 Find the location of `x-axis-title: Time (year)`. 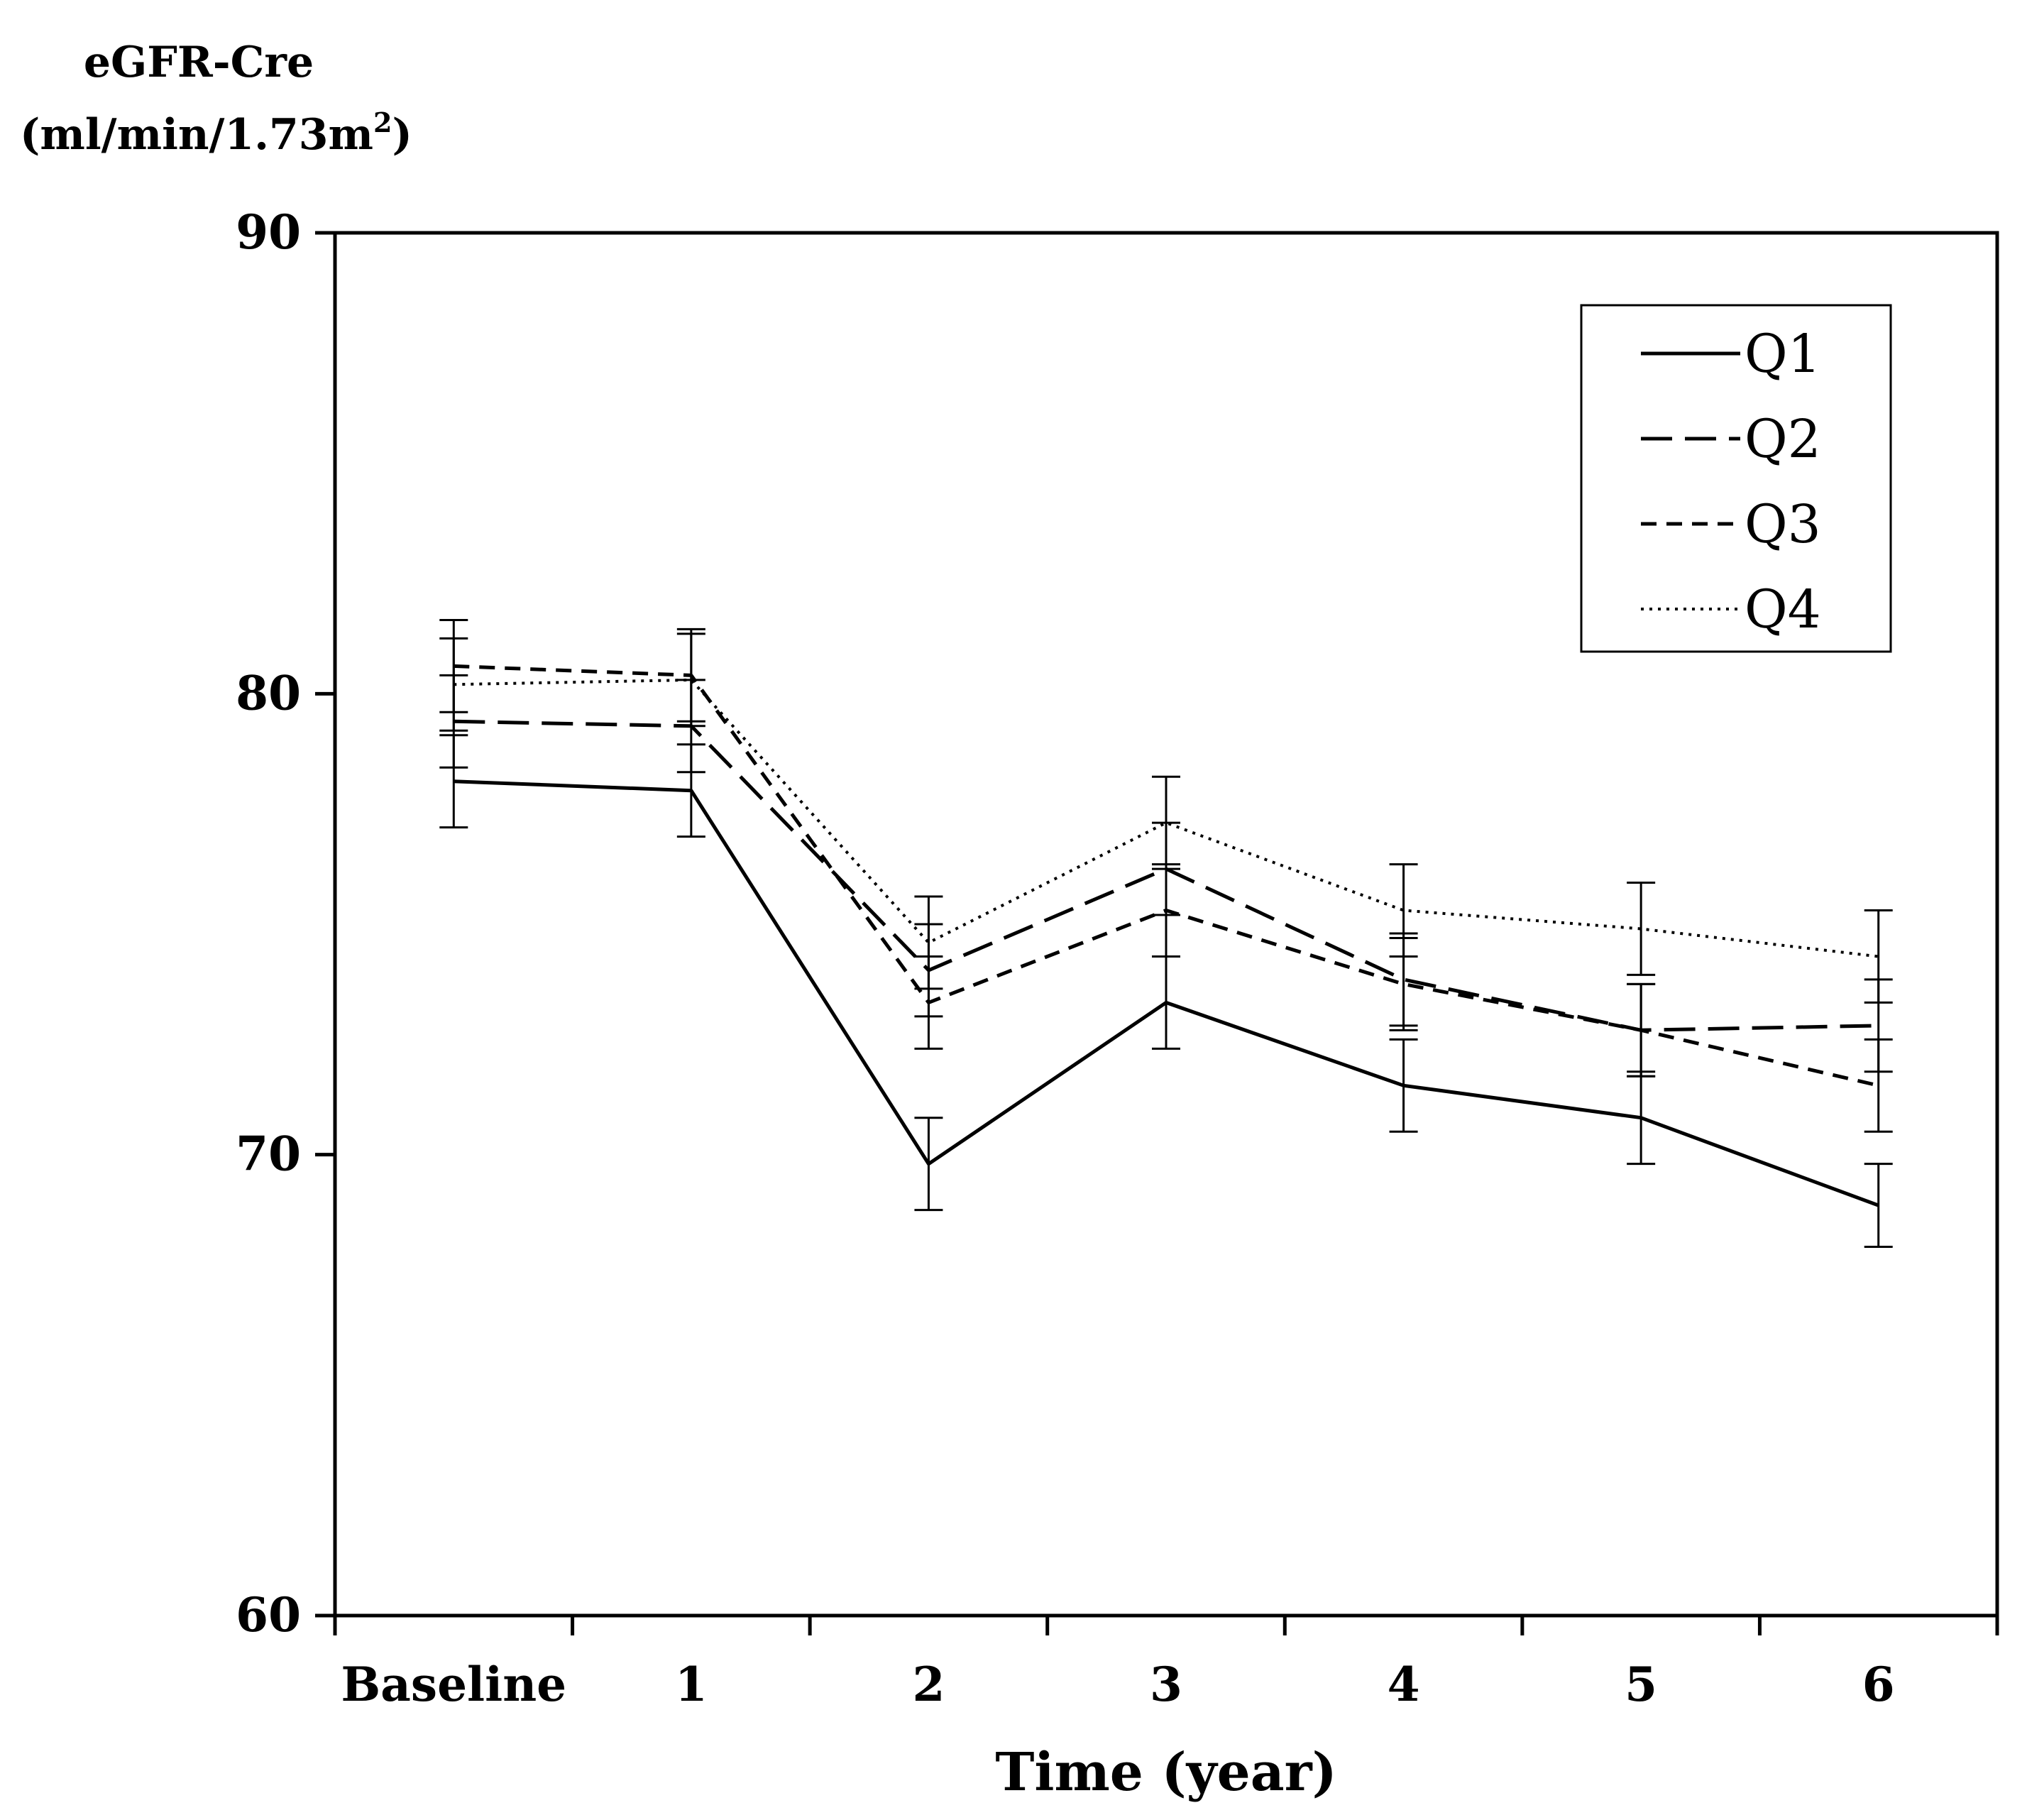

x-axis-title: Time (year) is located at coordinates (1165, 1773).